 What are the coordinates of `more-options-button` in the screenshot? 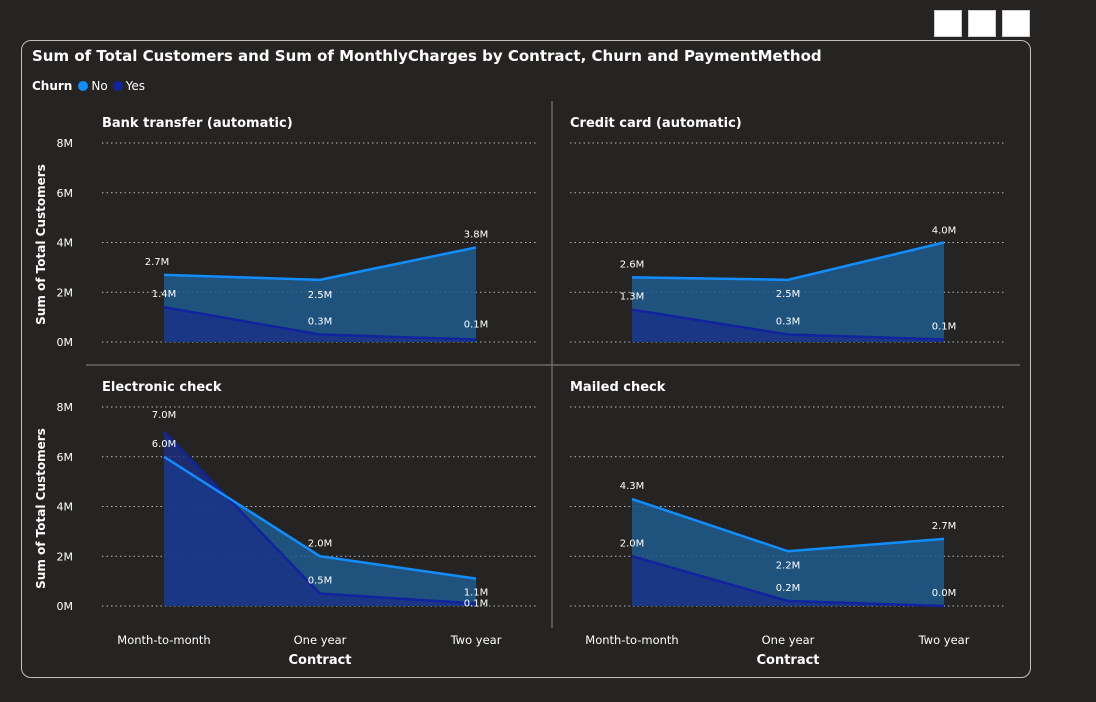 It's located at (1016, 23).